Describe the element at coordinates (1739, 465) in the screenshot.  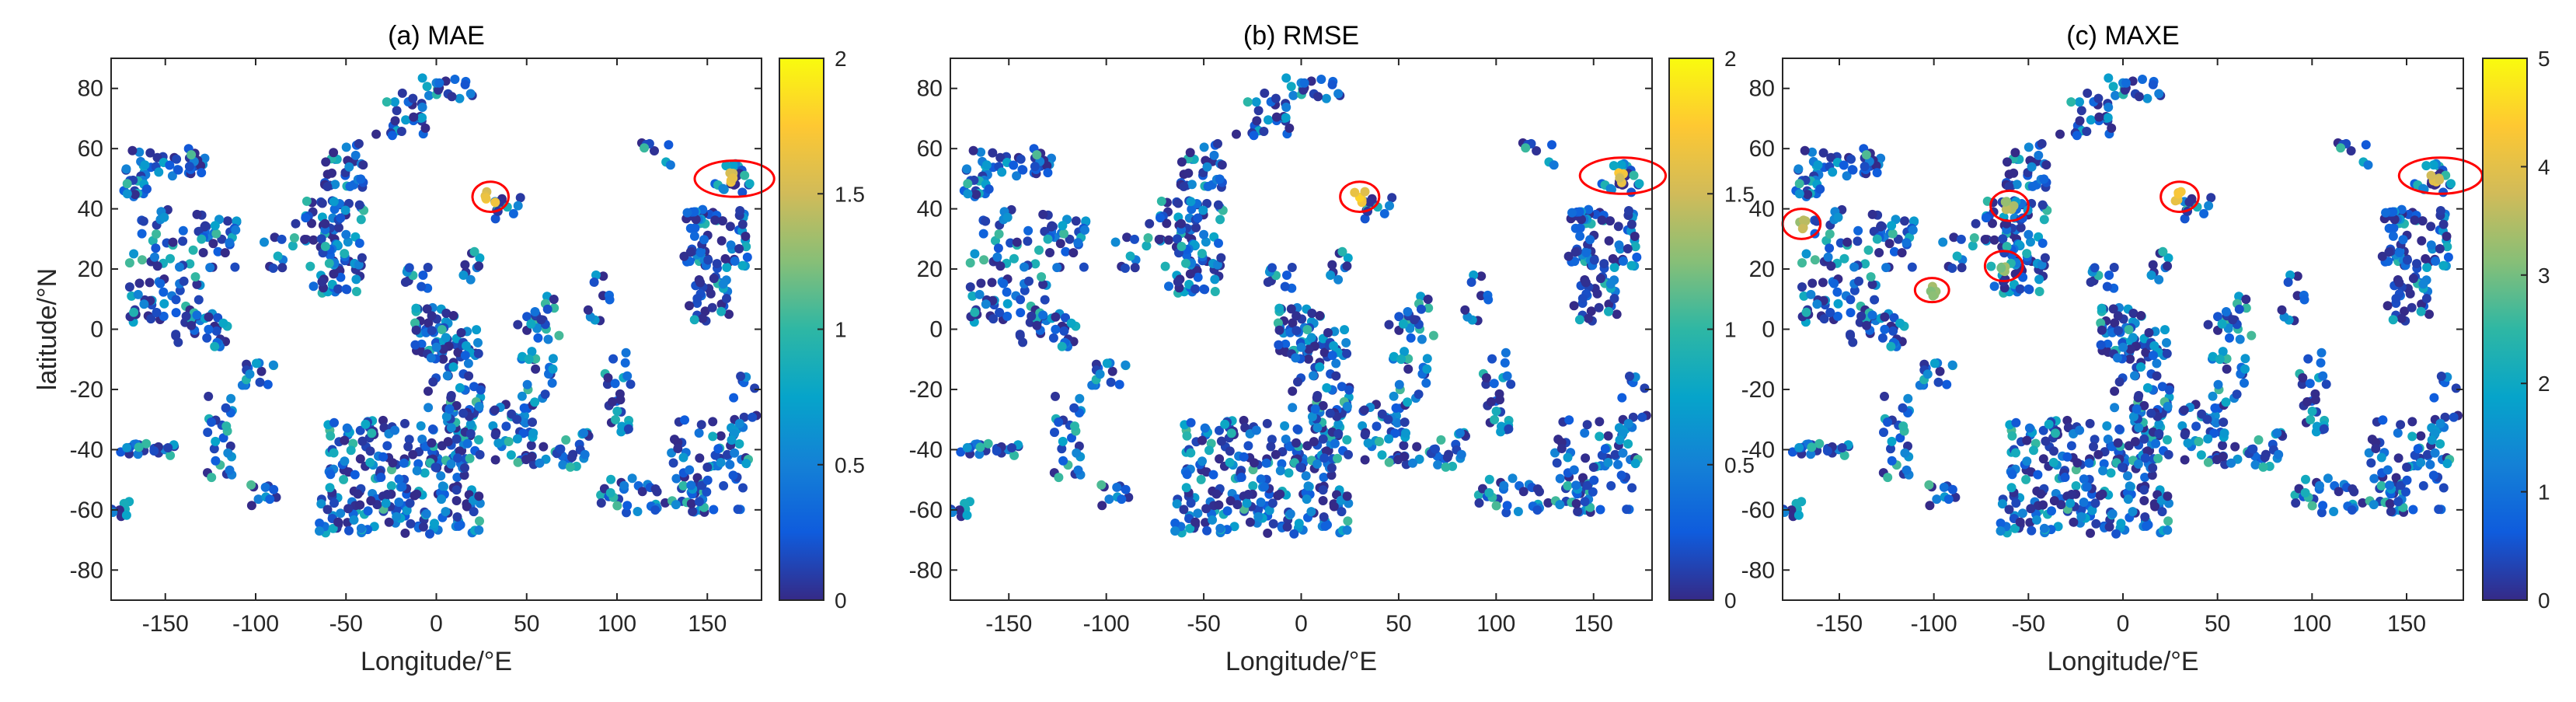
I see `colorbar-tick-label: 0.5` at that location.